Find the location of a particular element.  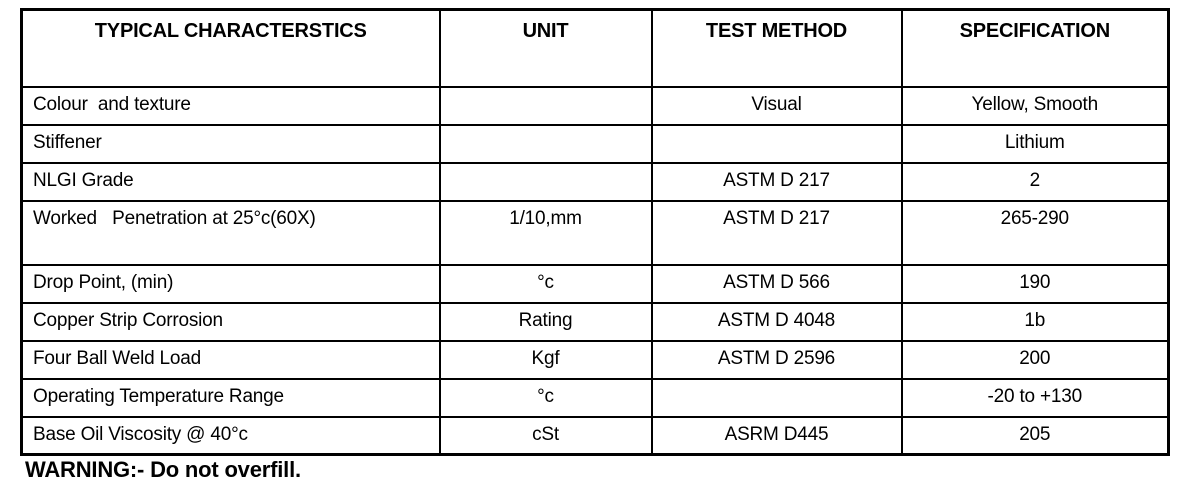

column-header-unit: UNIT is located at coordinates (545, 48).